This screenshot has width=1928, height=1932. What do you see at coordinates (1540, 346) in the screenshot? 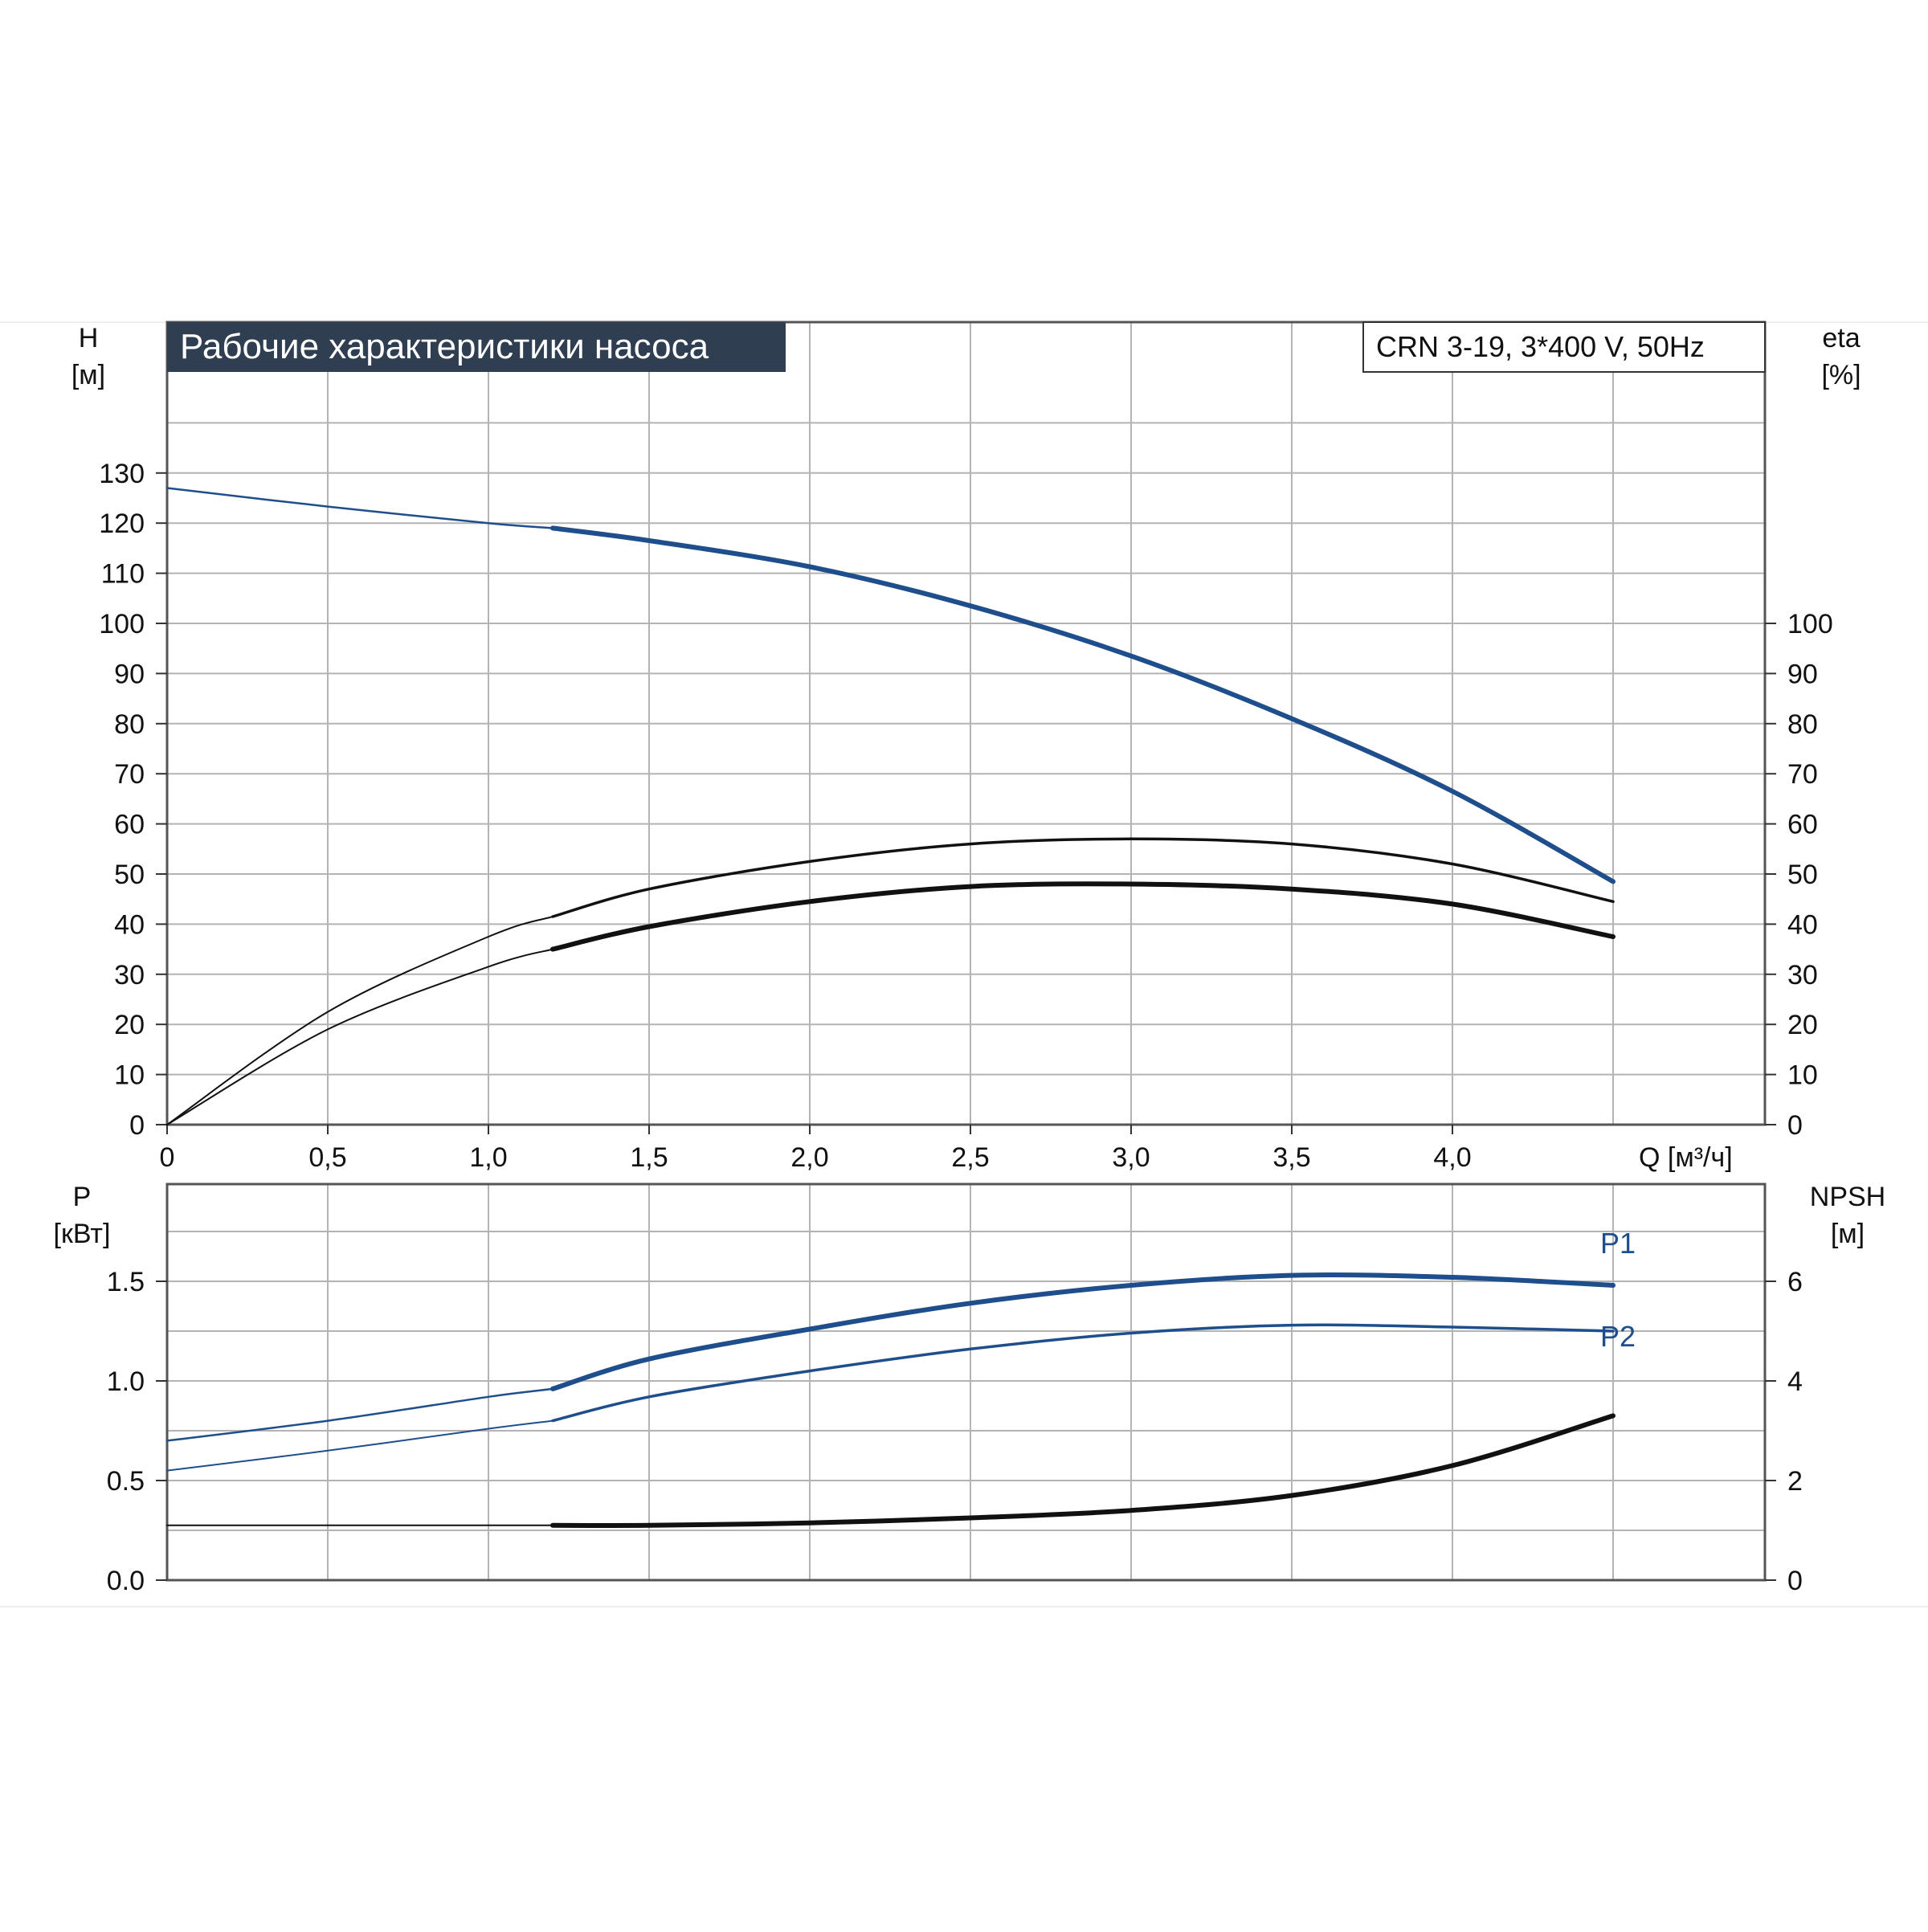
I see `model-label: CRN 3-19, 3*400 V, 50Hz` at bounding box center [1540, 346].